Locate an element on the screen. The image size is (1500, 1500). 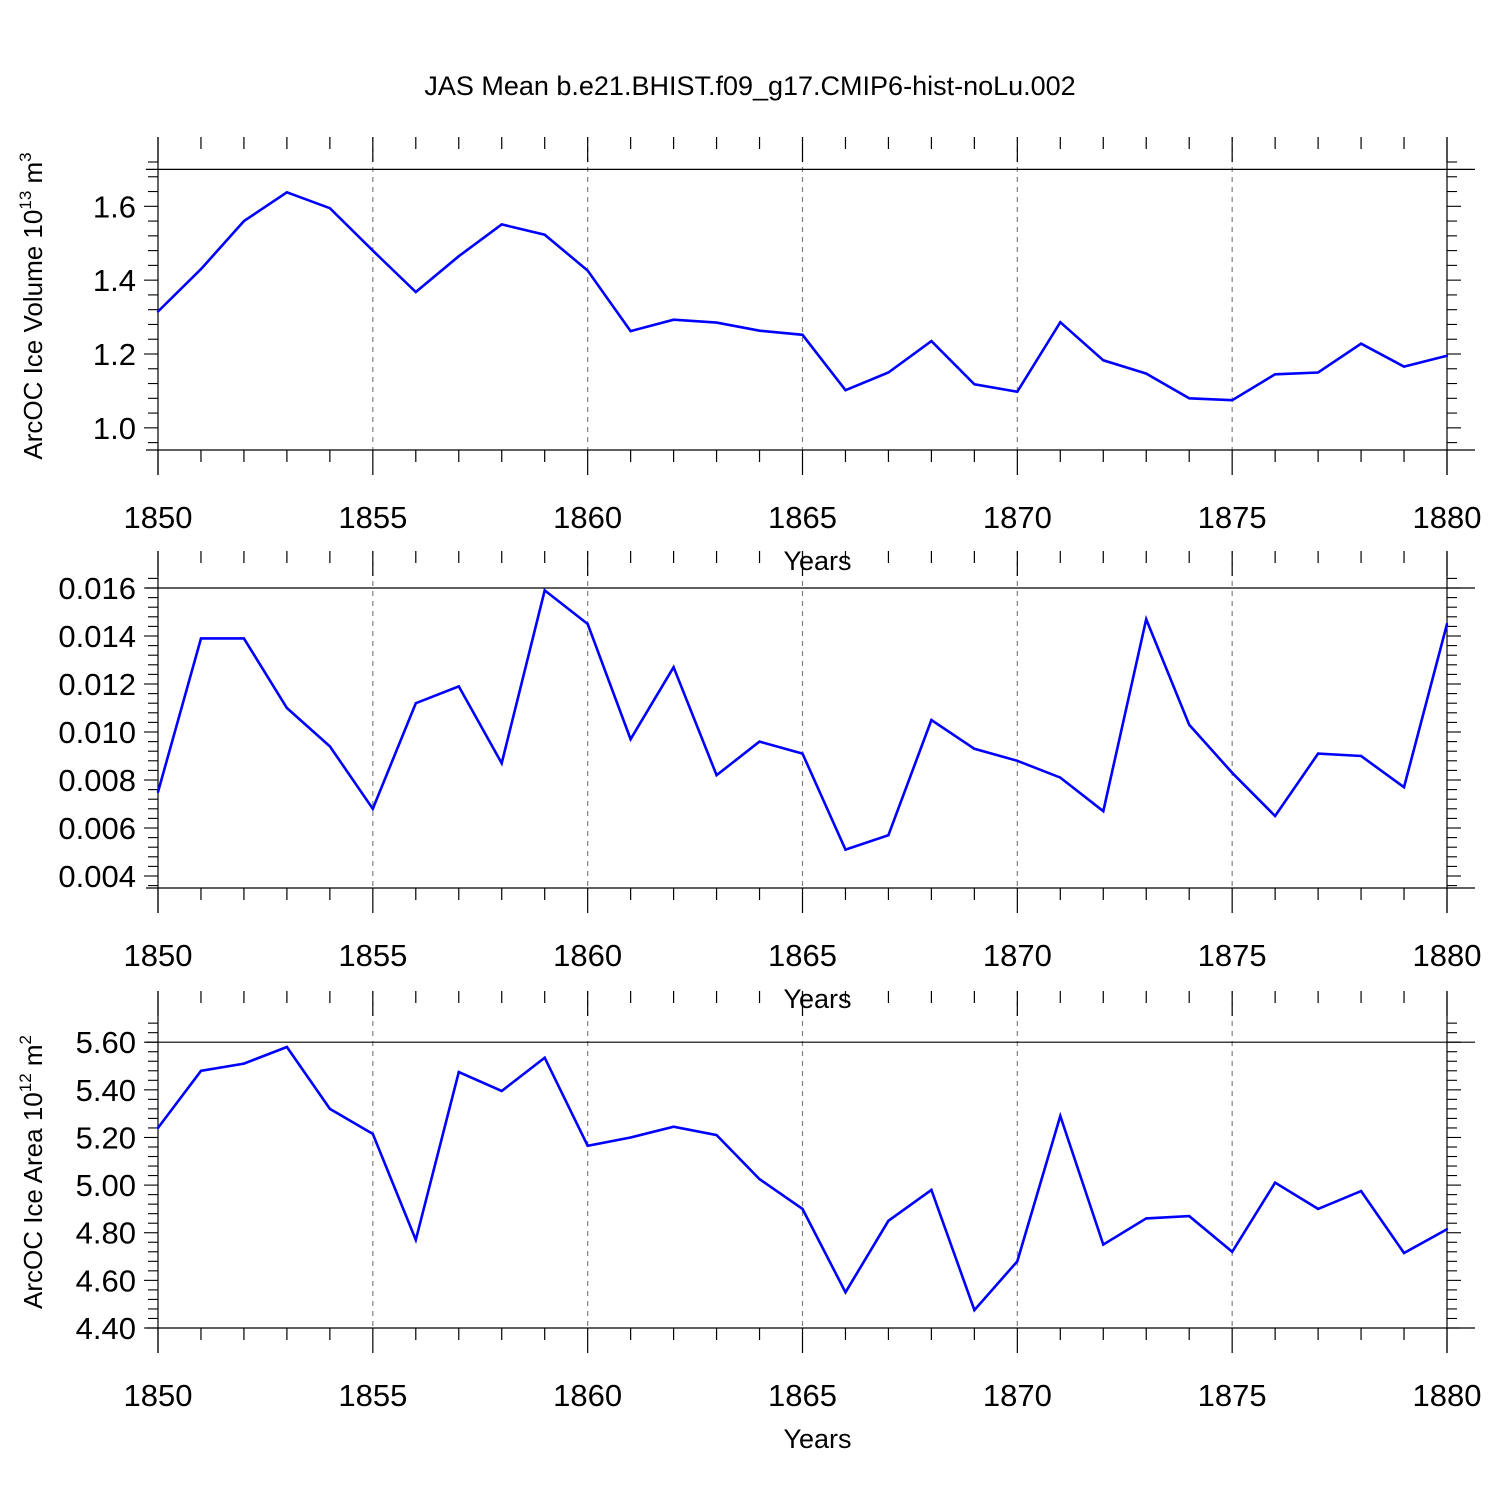
y-tick-label: 0.016 is located at coordinates (97, 588).